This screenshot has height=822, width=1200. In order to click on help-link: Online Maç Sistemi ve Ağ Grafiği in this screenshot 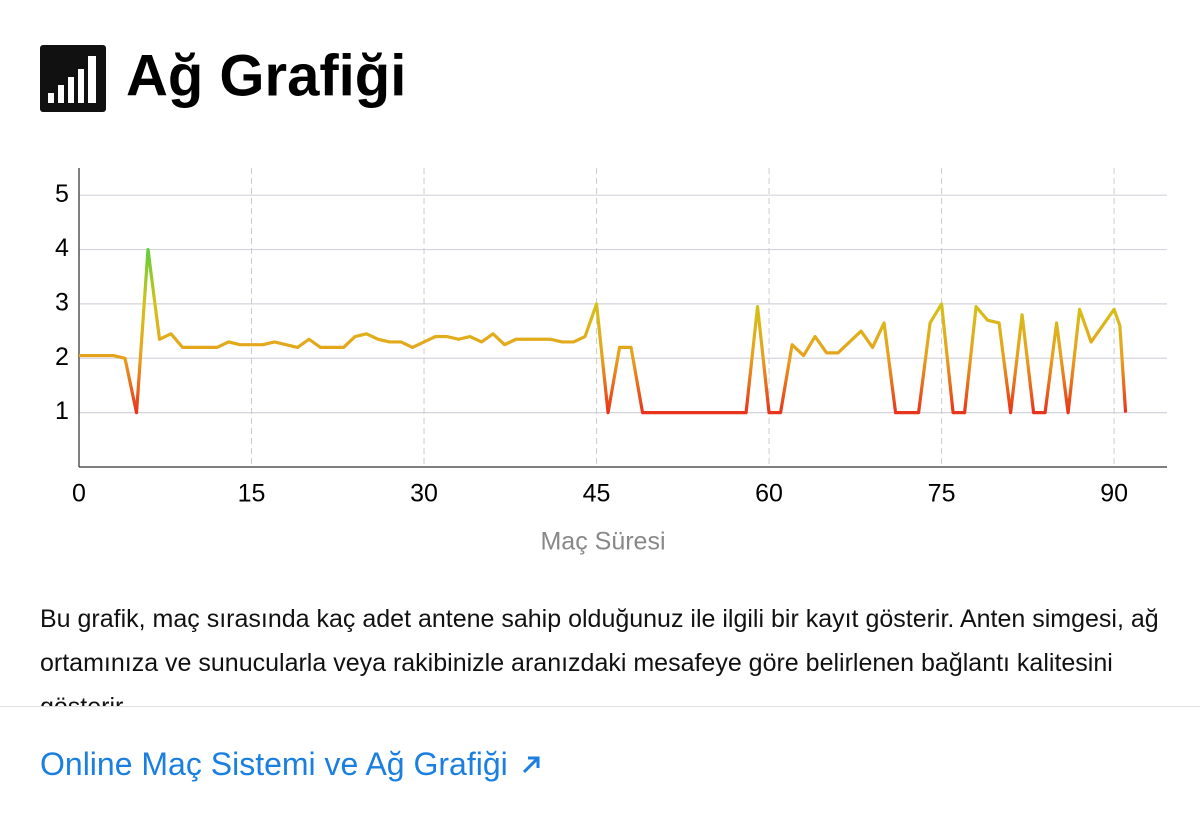, I will do `click(291, 764)`.